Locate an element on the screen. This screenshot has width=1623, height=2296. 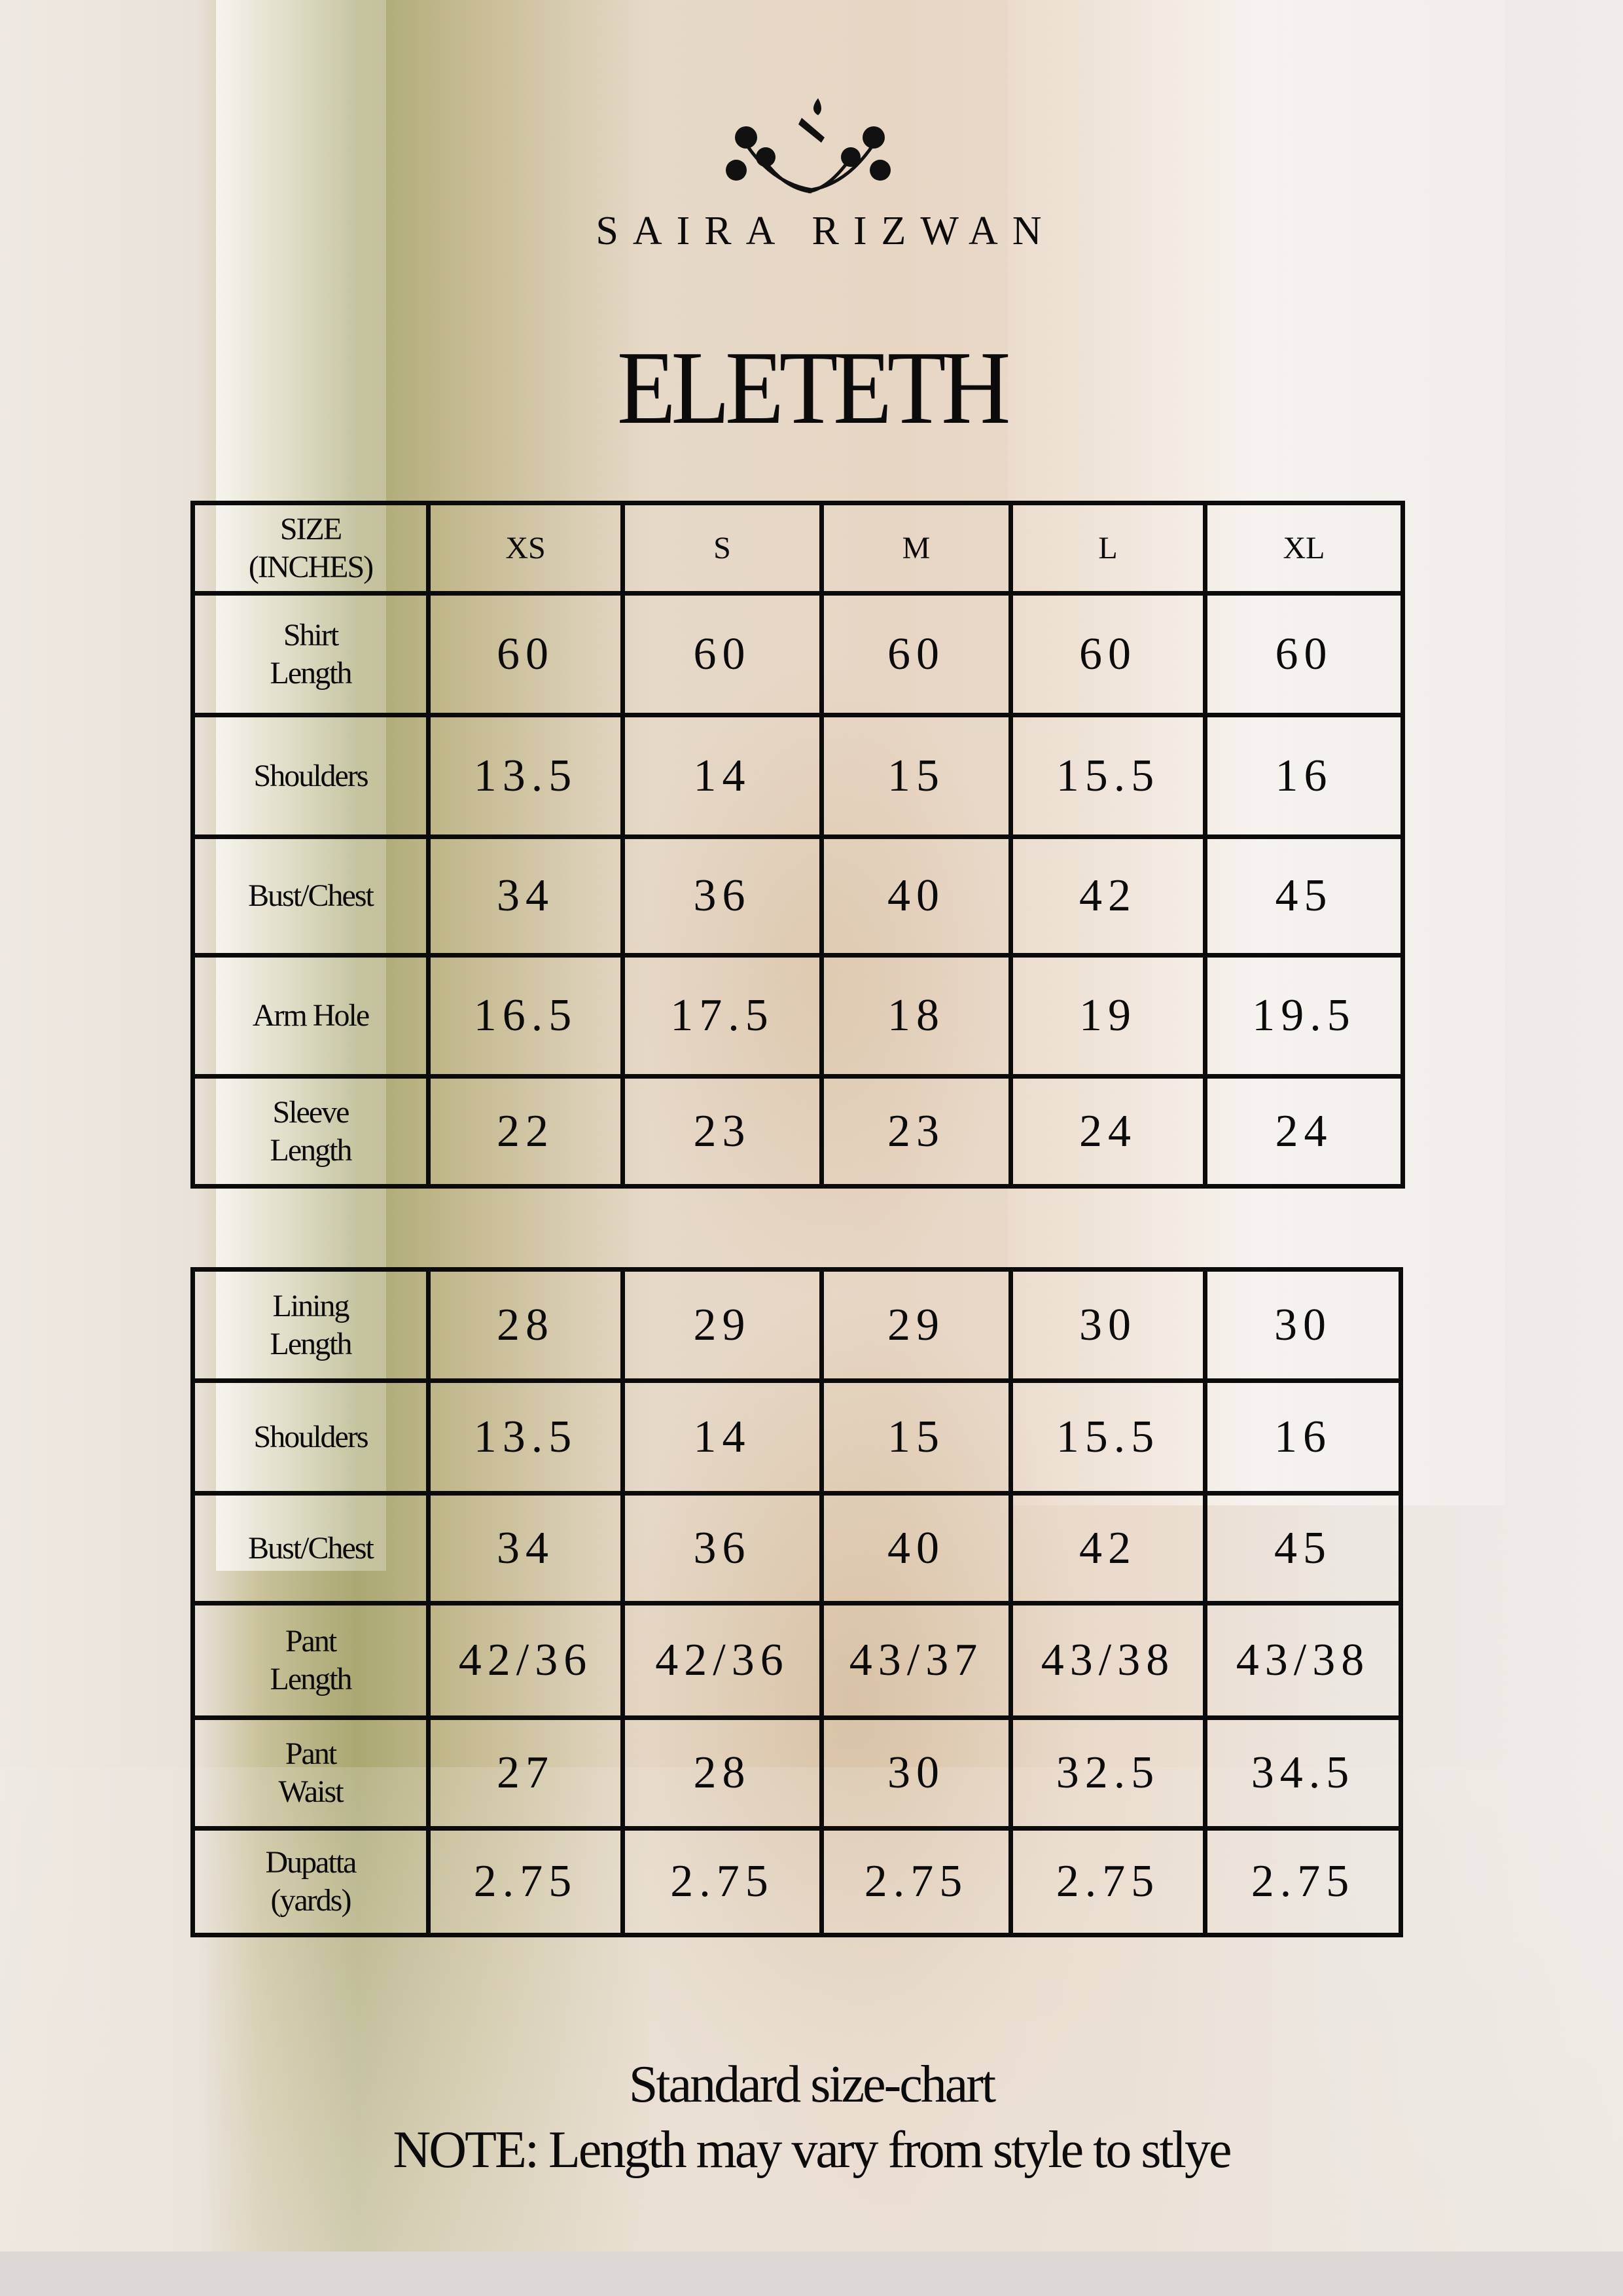
value-cell-text: 43/38 is located at coordinates (1303, 1660).